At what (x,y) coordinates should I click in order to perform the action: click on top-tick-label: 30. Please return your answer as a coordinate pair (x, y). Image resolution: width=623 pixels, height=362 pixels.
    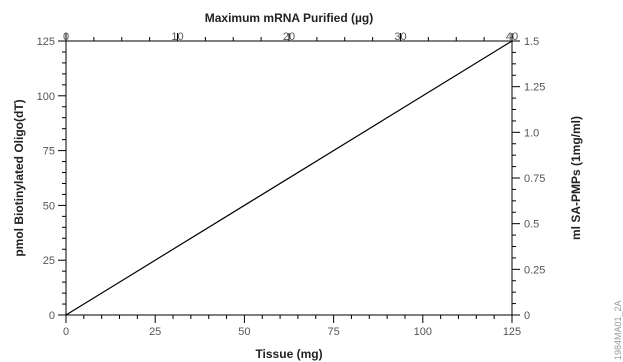
    Looking at the image, I should click on (400, 37).